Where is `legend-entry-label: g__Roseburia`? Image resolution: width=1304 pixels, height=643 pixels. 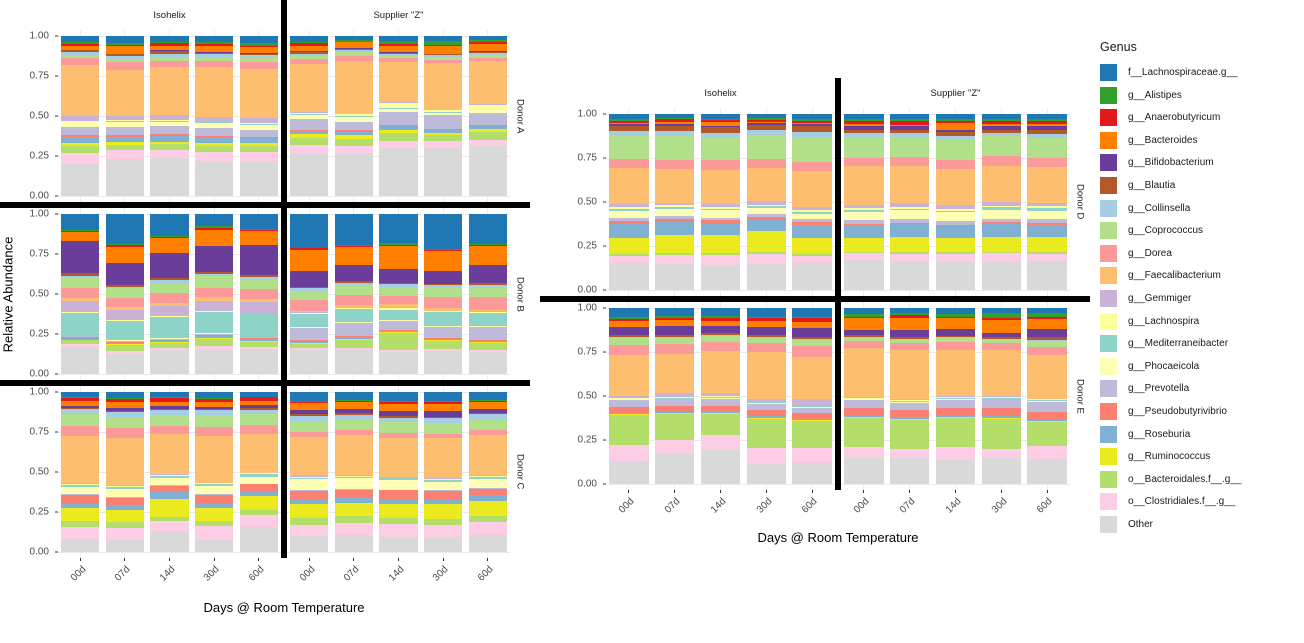 legend-entry-label: g__Roseburia is located at coordinates (1159, 434).